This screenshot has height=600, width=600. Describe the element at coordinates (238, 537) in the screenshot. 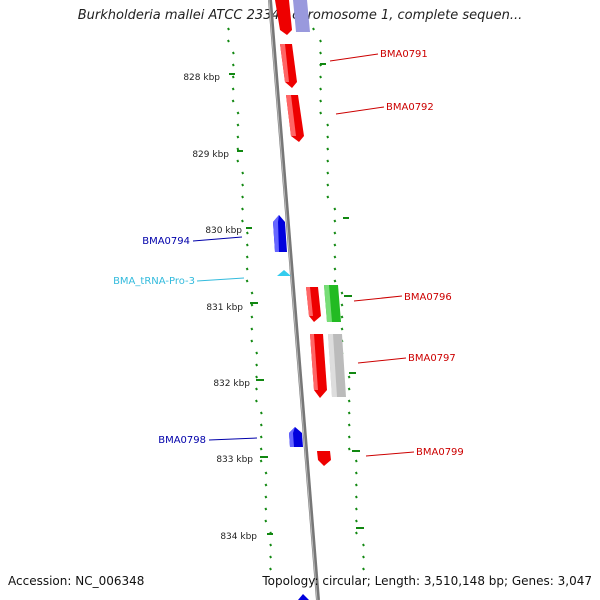

I see `scale-label: 834 kbp` at that location.